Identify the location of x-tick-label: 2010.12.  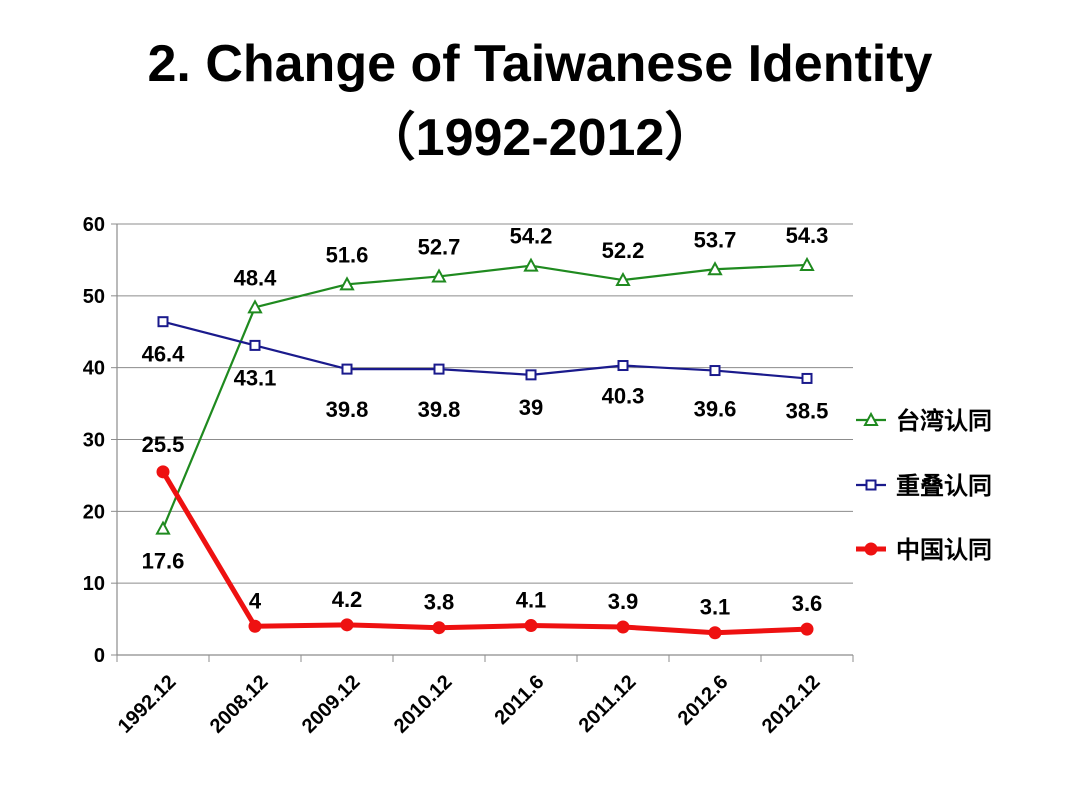
(423, 704).